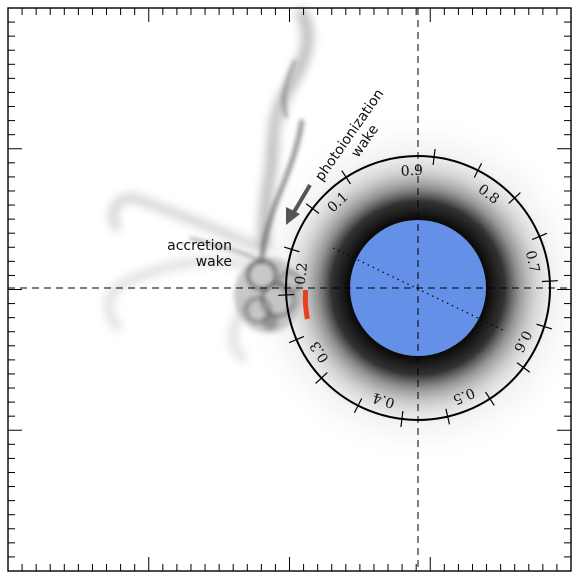 This screenshot has width=577, height=577. What do you see at coordinates (199, 246) in the screenshot?
I see `accretion-wake-label-line1: accretion` at bounding box center [199, 246].